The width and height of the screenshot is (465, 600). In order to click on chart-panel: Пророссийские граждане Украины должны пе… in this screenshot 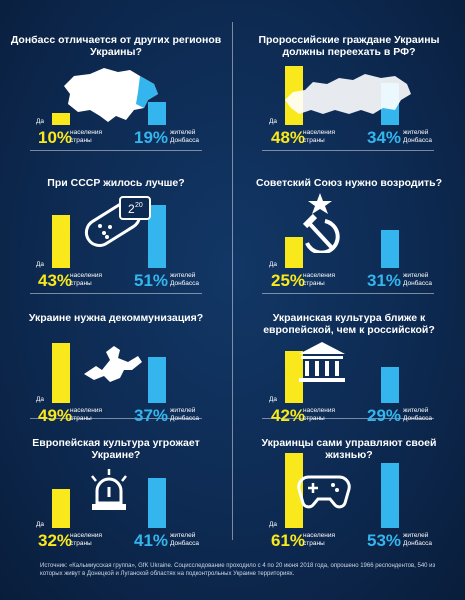, I will do `click(349, 86)`.